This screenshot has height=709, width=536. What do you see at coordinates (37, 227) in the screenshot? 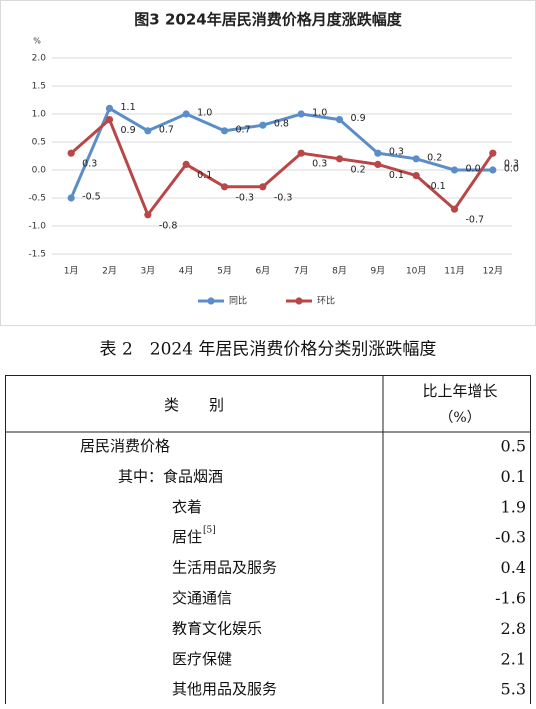
I see `y-tick-label: -1.0` at bounding box center [37, 227].